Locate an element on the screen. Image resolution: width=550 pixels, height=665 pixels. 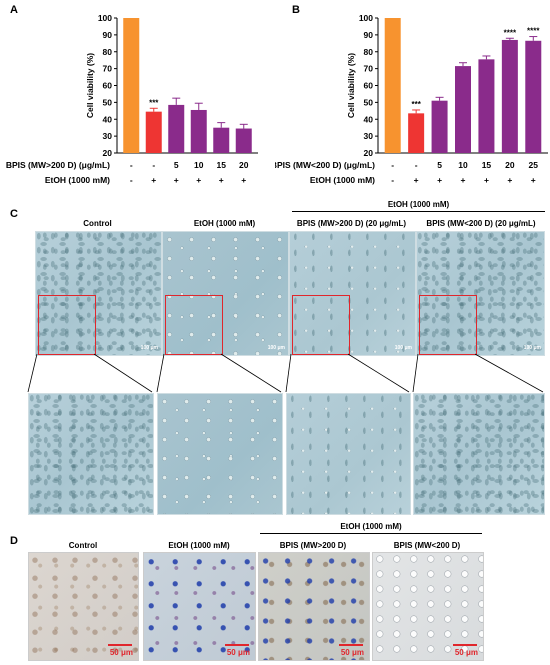
caption-c-etoh: EtOH (1000 mM) is located at coordinates (224, 223).